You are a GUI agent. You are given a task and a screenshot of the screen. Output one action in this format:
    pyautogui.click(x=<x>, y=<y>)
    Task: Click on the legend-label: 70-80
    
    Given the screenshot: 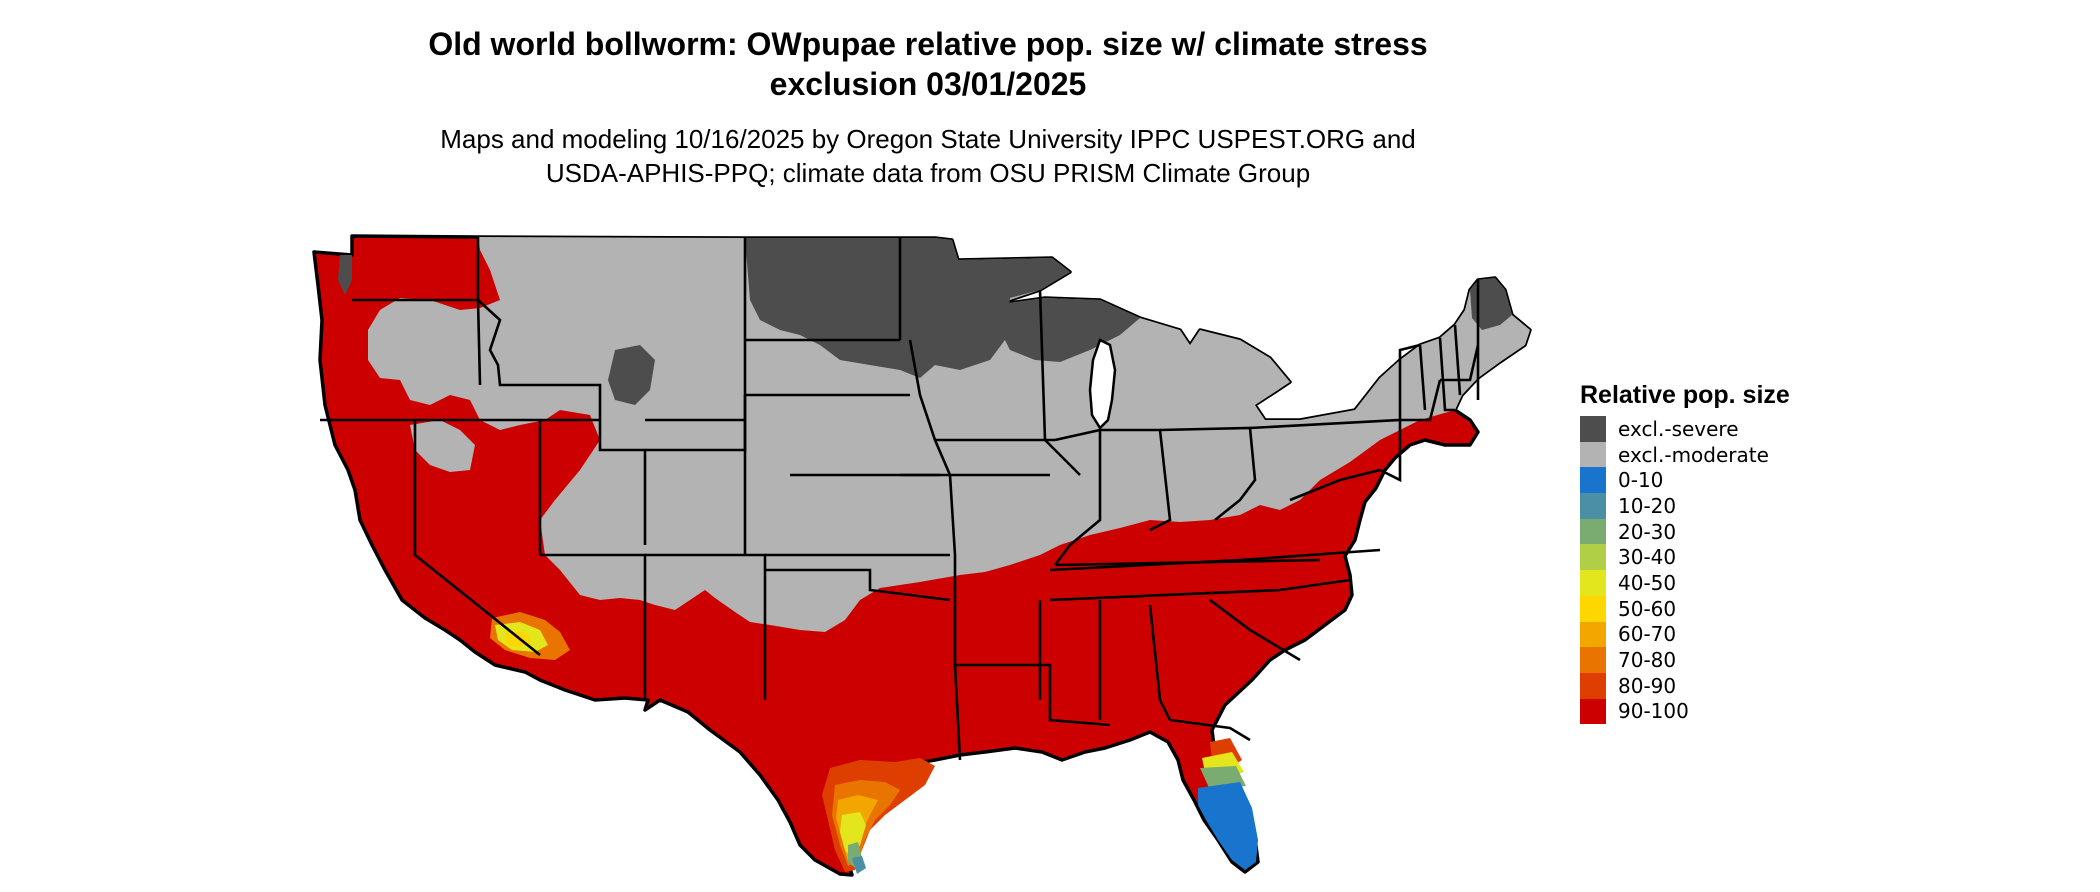 What is the action you would take?
    pyautogui.click(x=1647, y=660)
    